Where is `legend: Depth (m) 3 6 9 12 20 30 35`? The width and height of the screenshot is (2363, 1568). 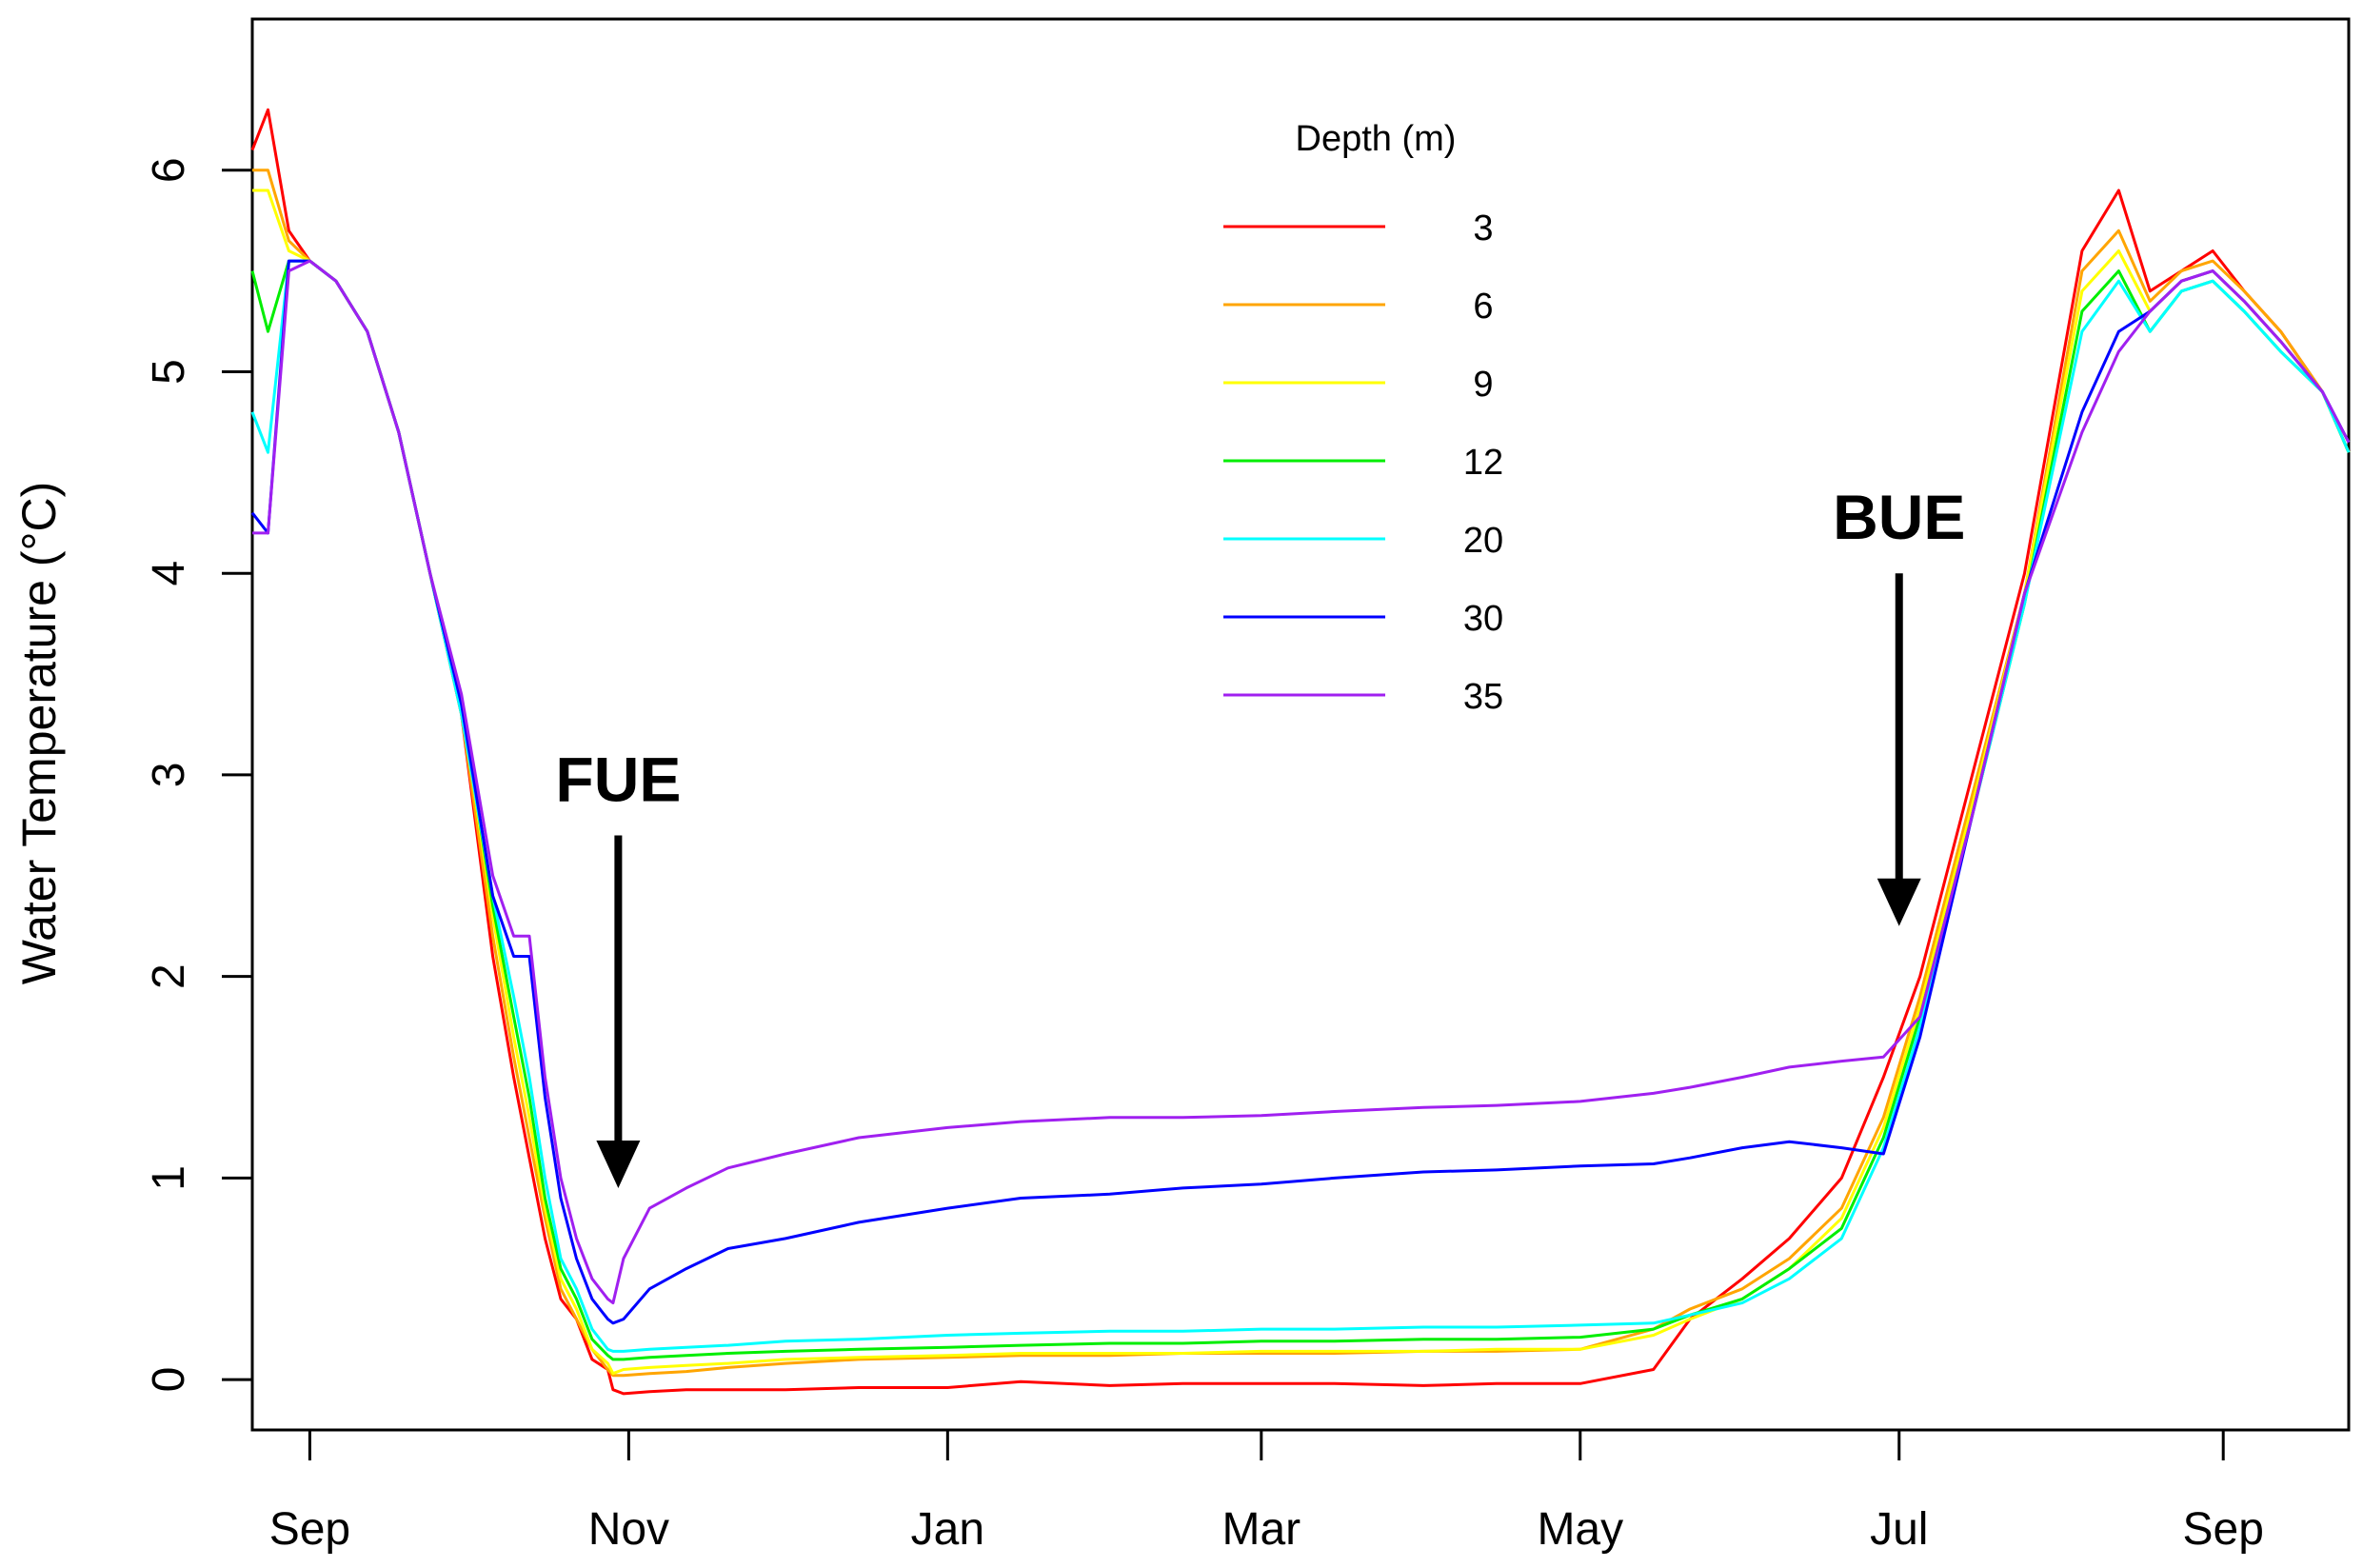 legend: Depth (m) 3 6 9 12 20 30 35 is located at coordinates (1363, 418).